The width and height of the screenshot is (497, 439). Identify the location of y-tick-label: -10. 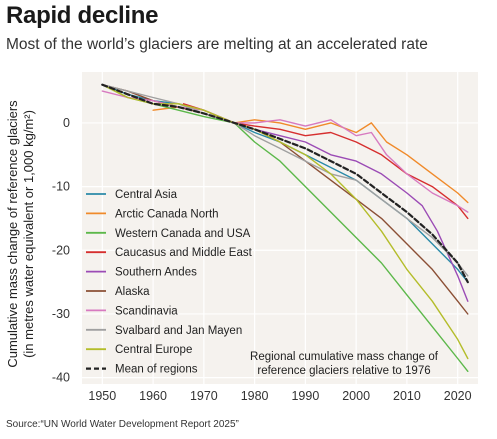
(61, 187).